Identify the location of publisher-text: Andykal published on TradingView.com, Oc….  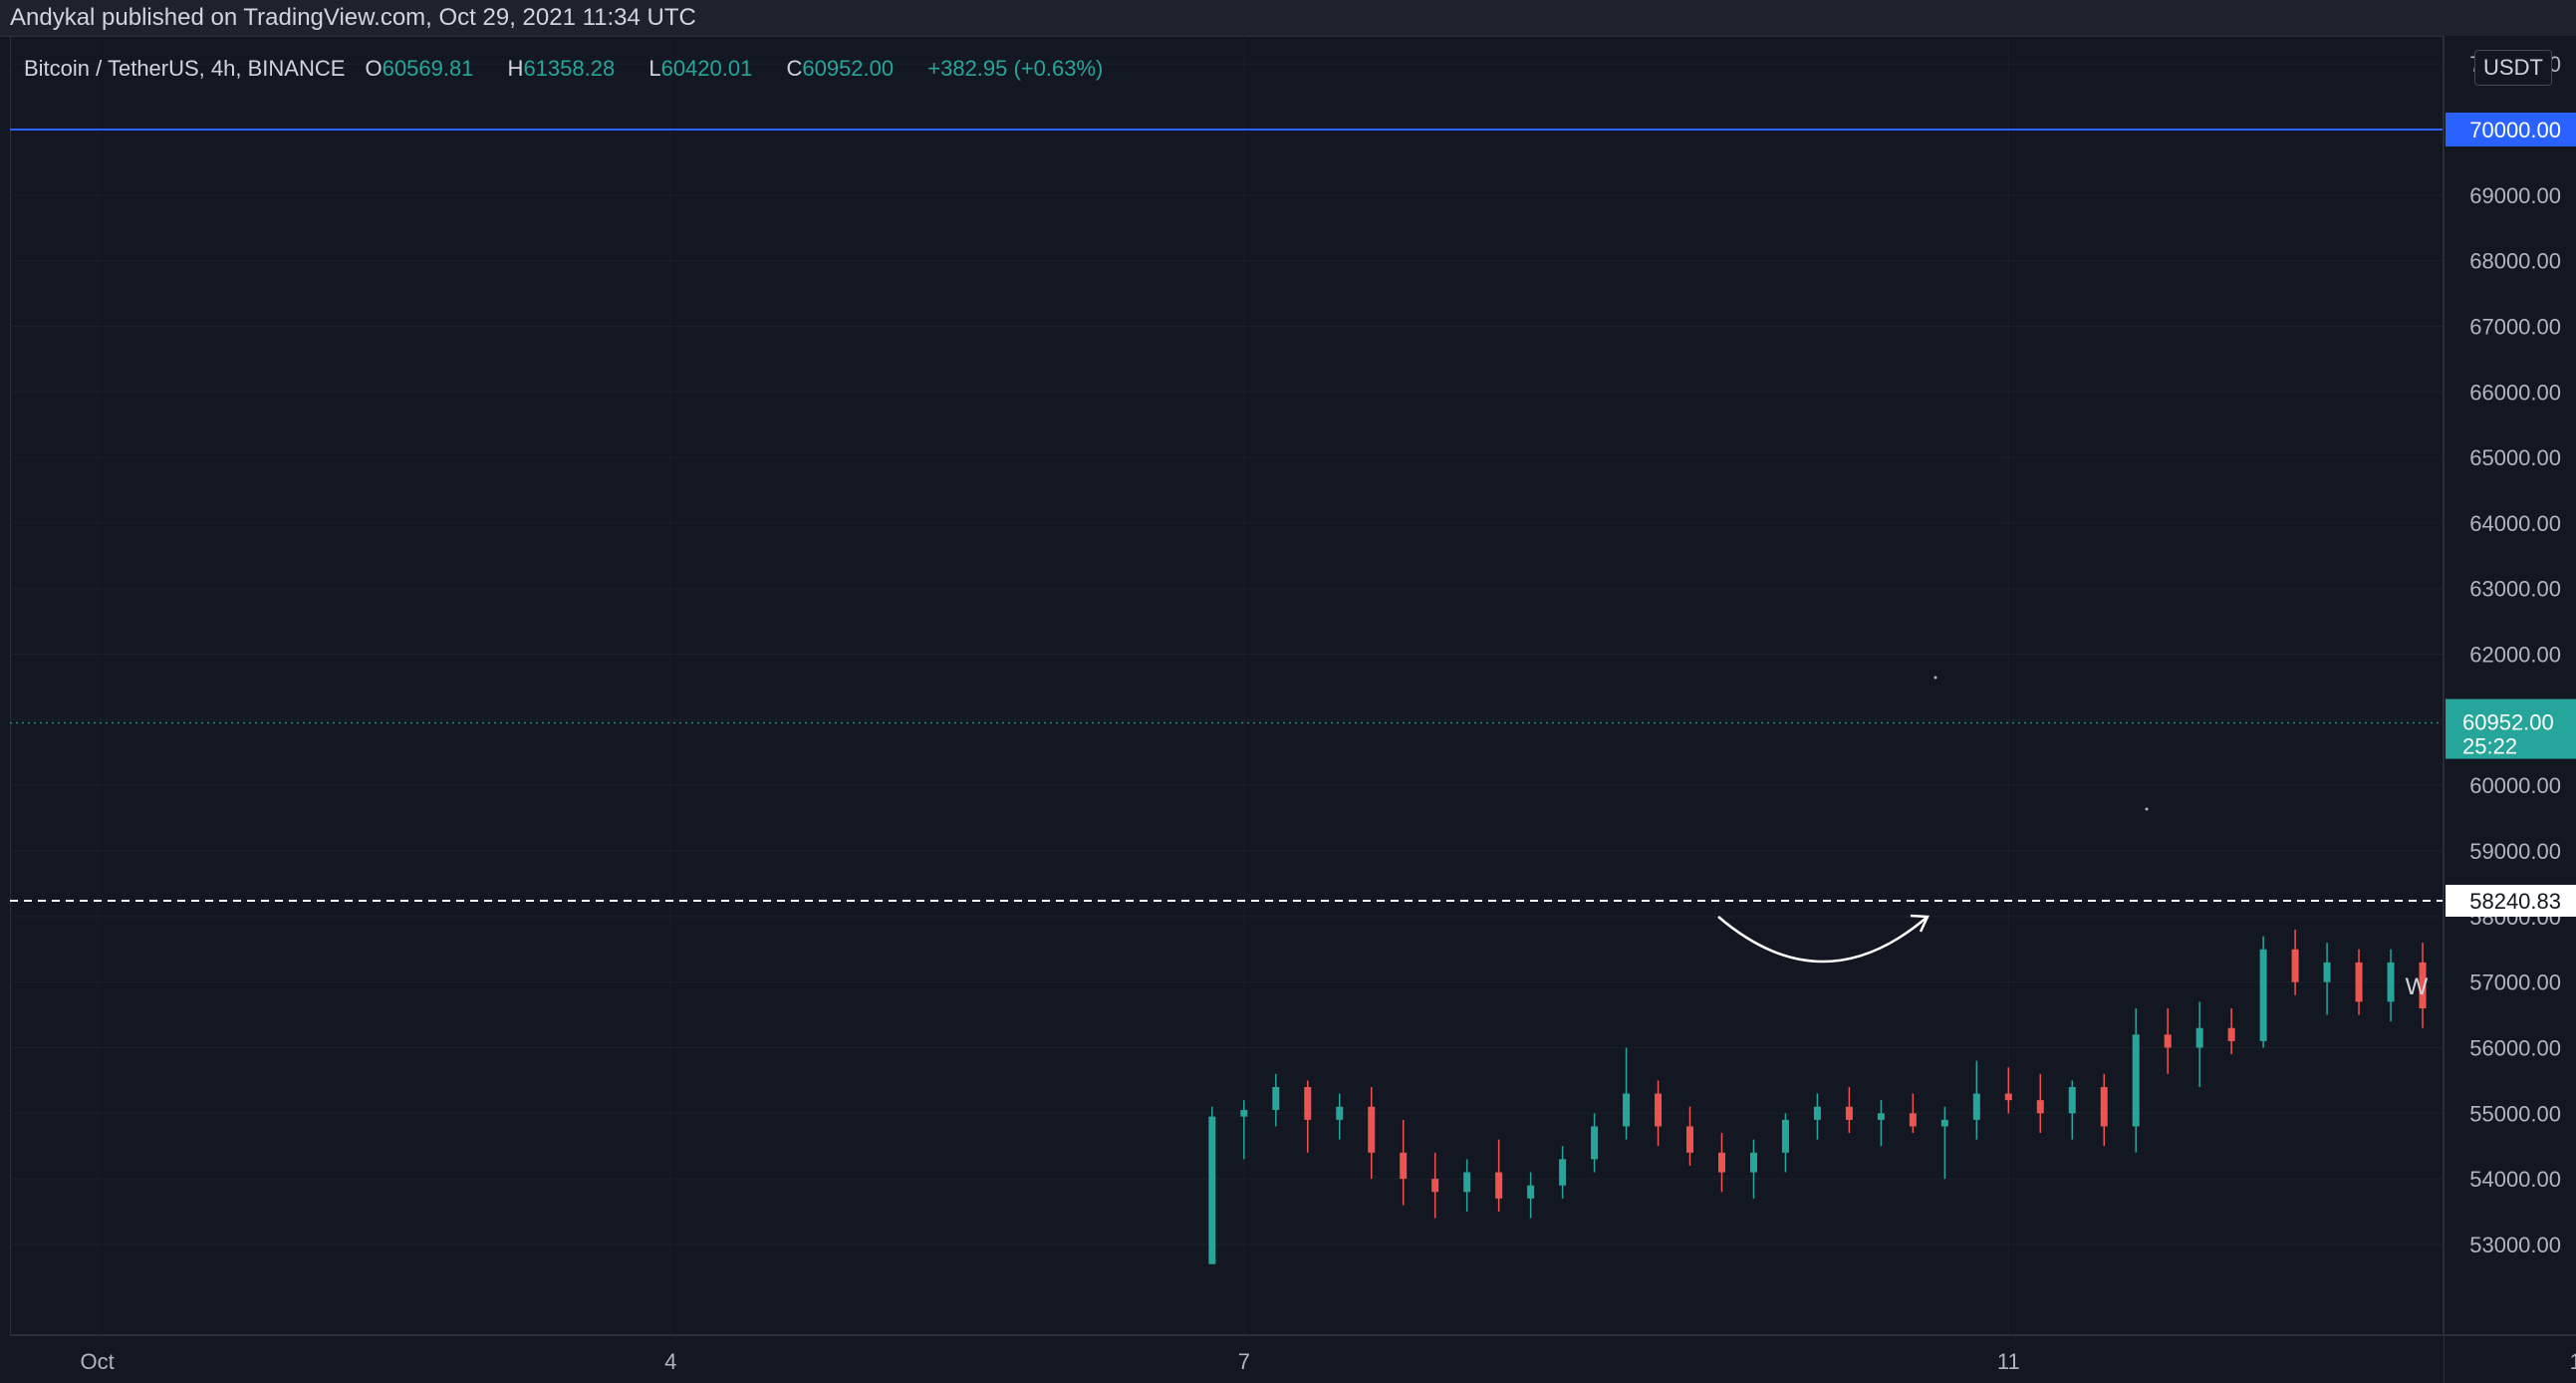
(353, 17).